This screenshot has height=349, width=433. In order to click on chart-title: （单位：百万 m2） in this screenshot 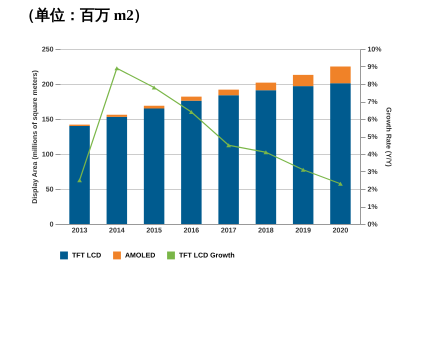, I will do `click(84, 15)`.